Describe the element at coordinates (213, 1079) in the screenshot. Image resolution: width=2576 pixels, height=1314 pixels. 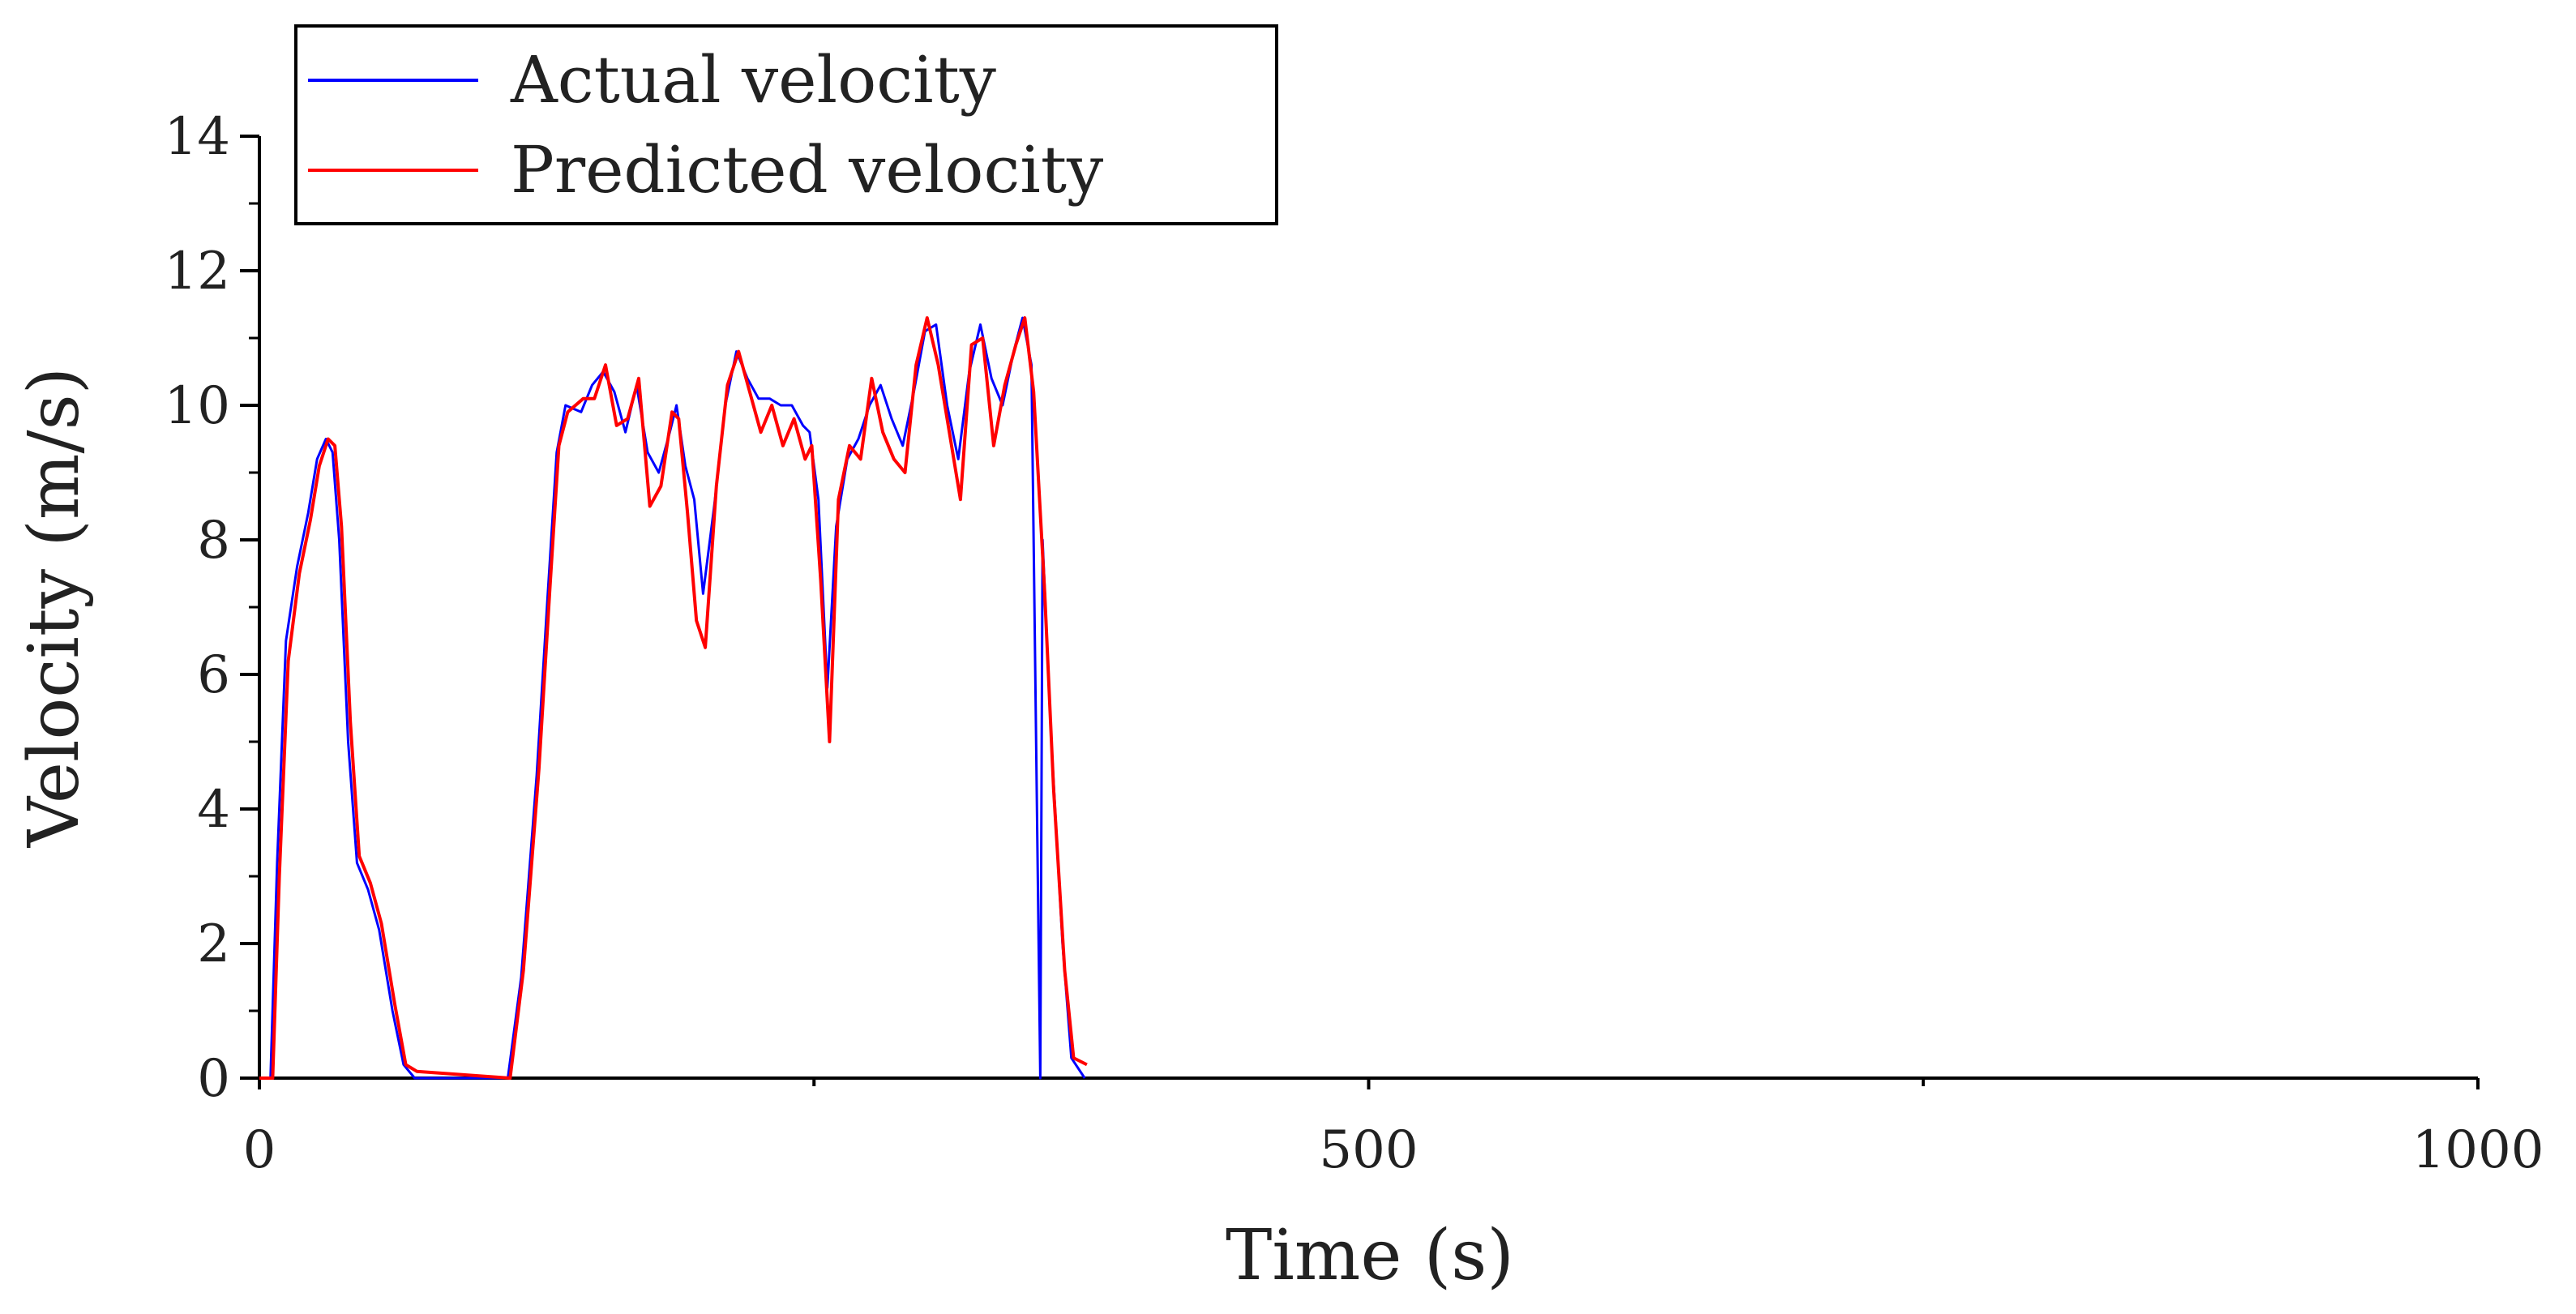
I see `y-tick-label: 0` at that location.